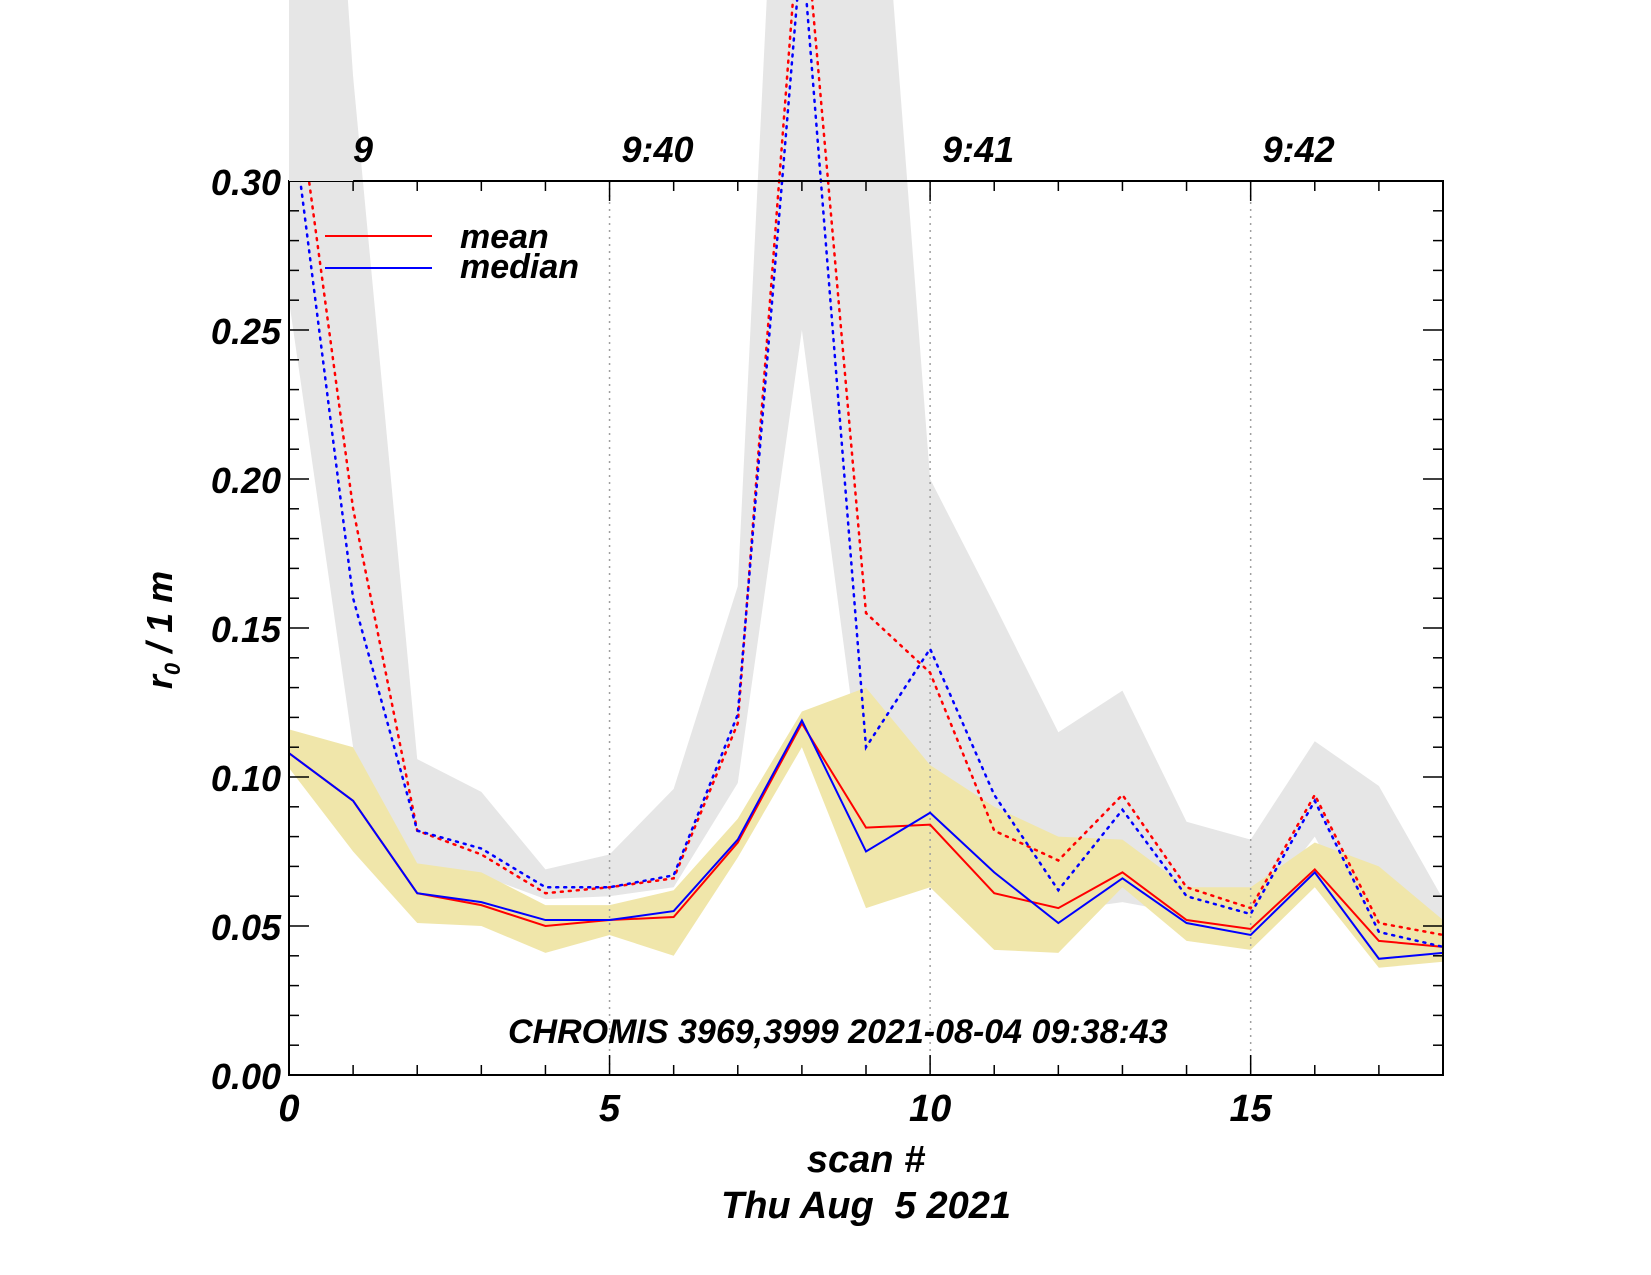  Describe the element at coordinates (930, 1109) in the screenshot. I see `x-tick-label: 10` at that location.